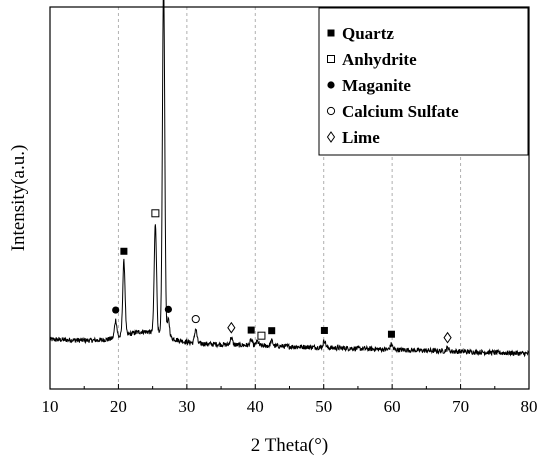  I want to click on legend-label: Calcium Sulfate, so click(400, 111).